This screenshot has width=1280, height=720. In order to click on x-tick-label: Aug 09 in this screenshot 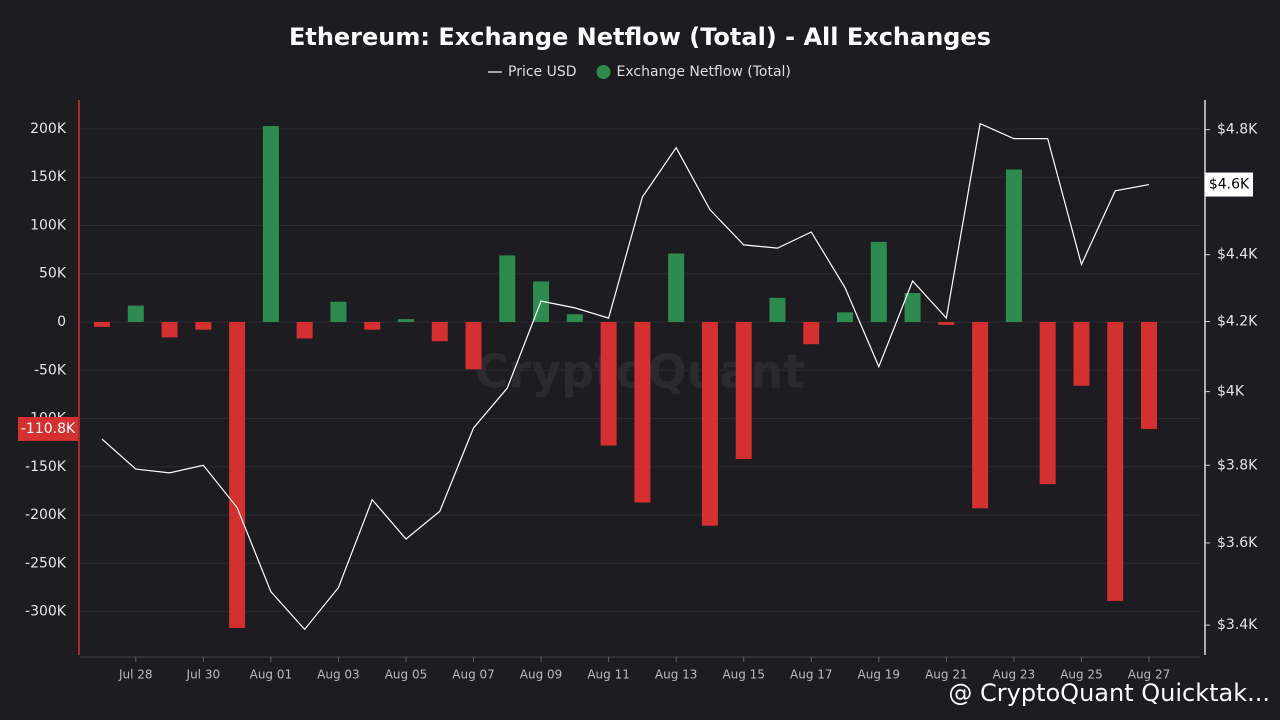, I will do `click(541, 675)`.